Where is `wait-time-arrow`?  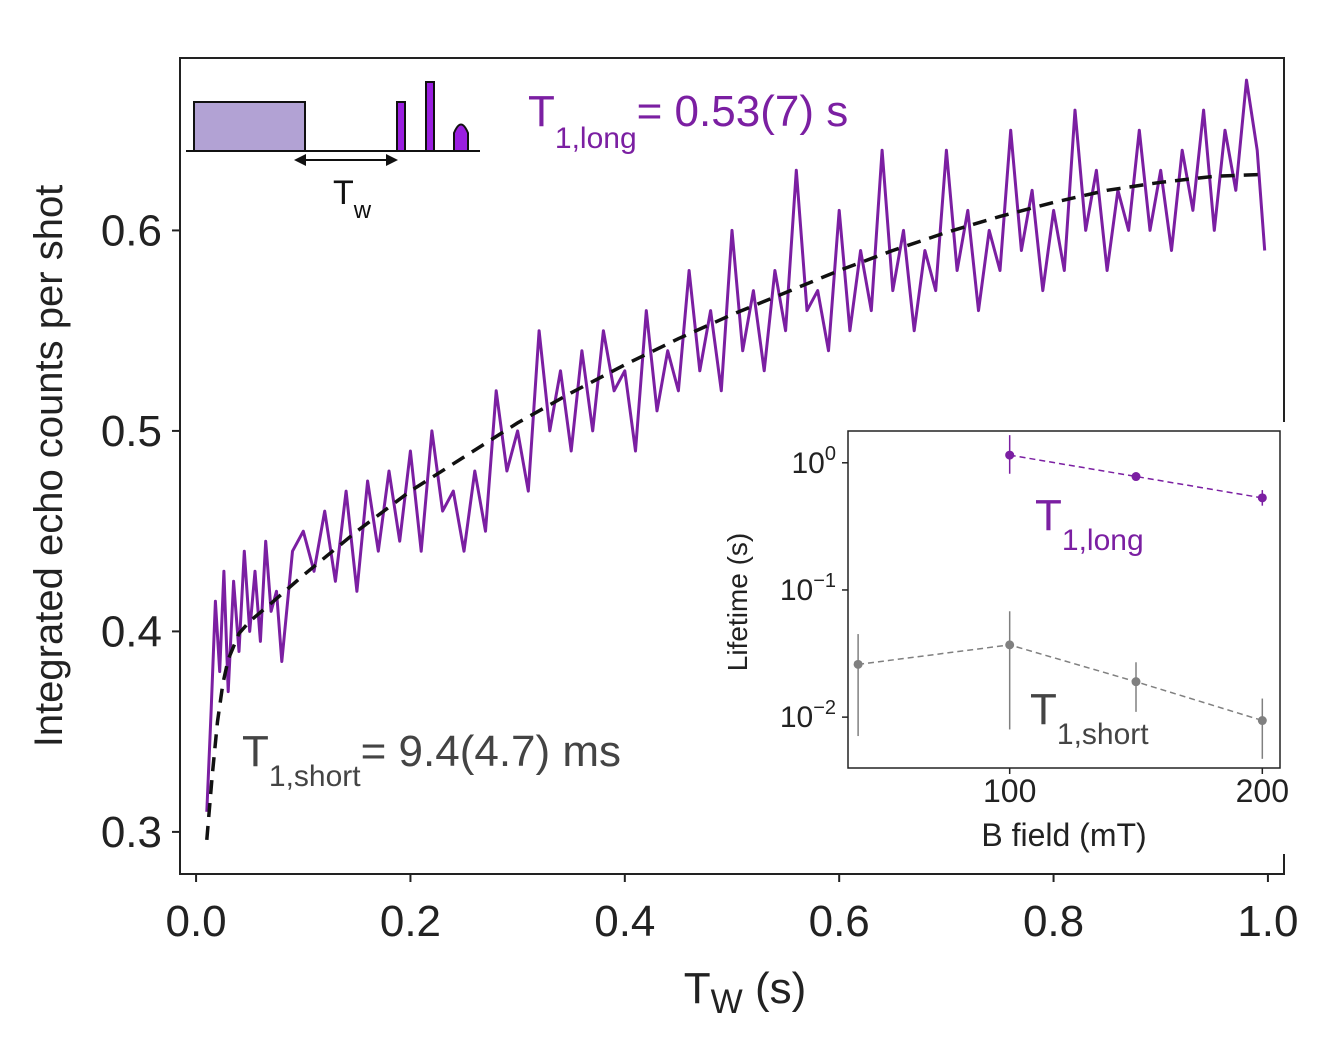 wait-time-arrow is located at coordinates (346, 160).